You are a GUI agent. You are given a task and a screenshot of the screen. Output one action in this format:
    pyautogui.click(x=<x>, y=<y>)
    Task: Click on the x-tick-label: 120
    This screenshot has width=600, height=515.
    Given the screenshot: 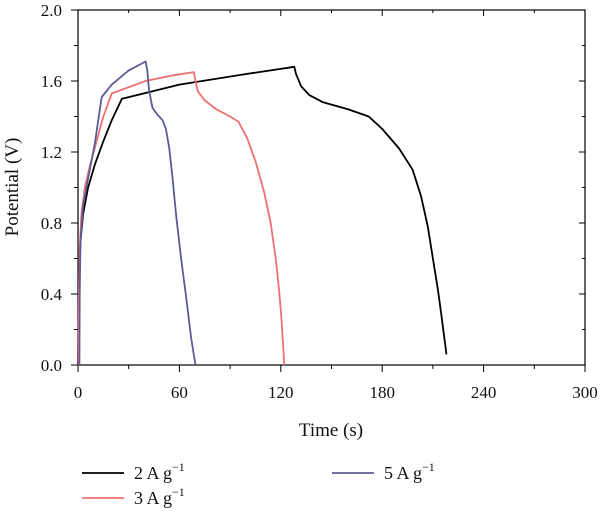 What is the action you would take?
    pyautogui.click(x=281, y=392)
    